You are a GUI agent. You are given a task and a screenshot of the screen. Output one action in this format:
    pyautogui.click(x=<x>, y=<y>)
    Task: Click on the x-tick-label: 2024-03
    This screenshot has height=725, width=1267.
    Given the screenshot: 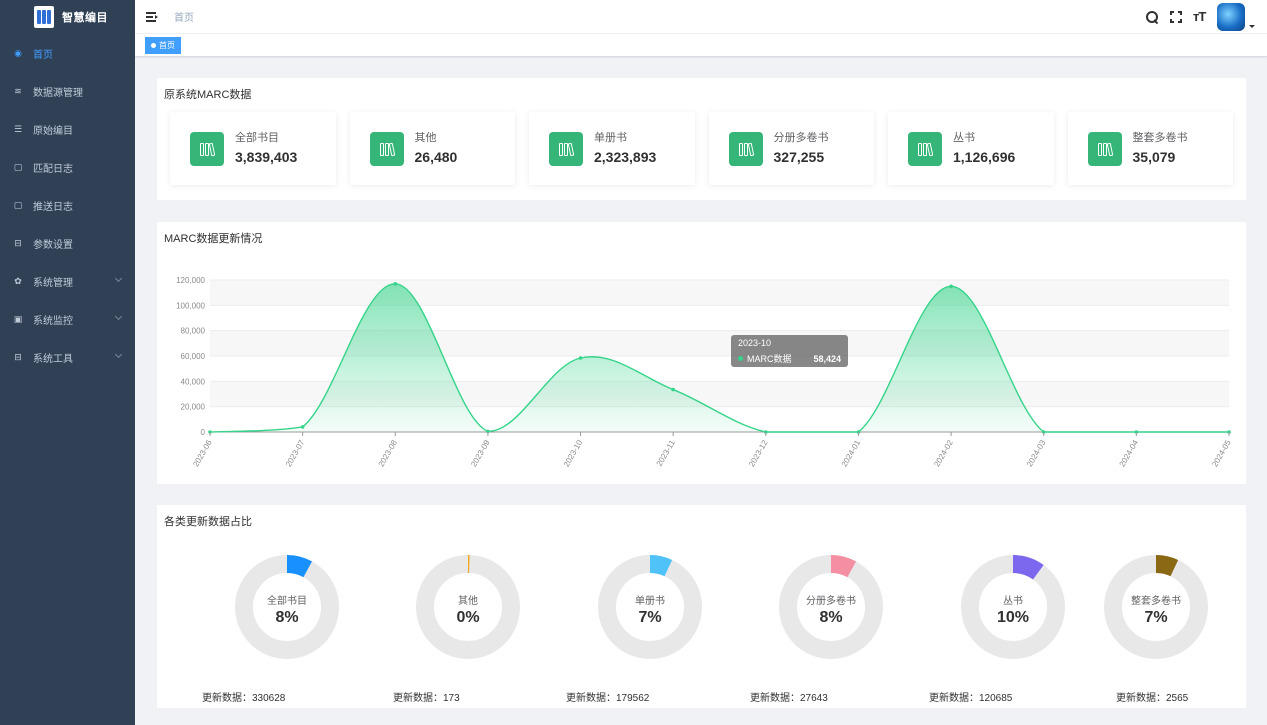 What is the action you would take?
    pyautogui.click(x=1036, y=453)
    